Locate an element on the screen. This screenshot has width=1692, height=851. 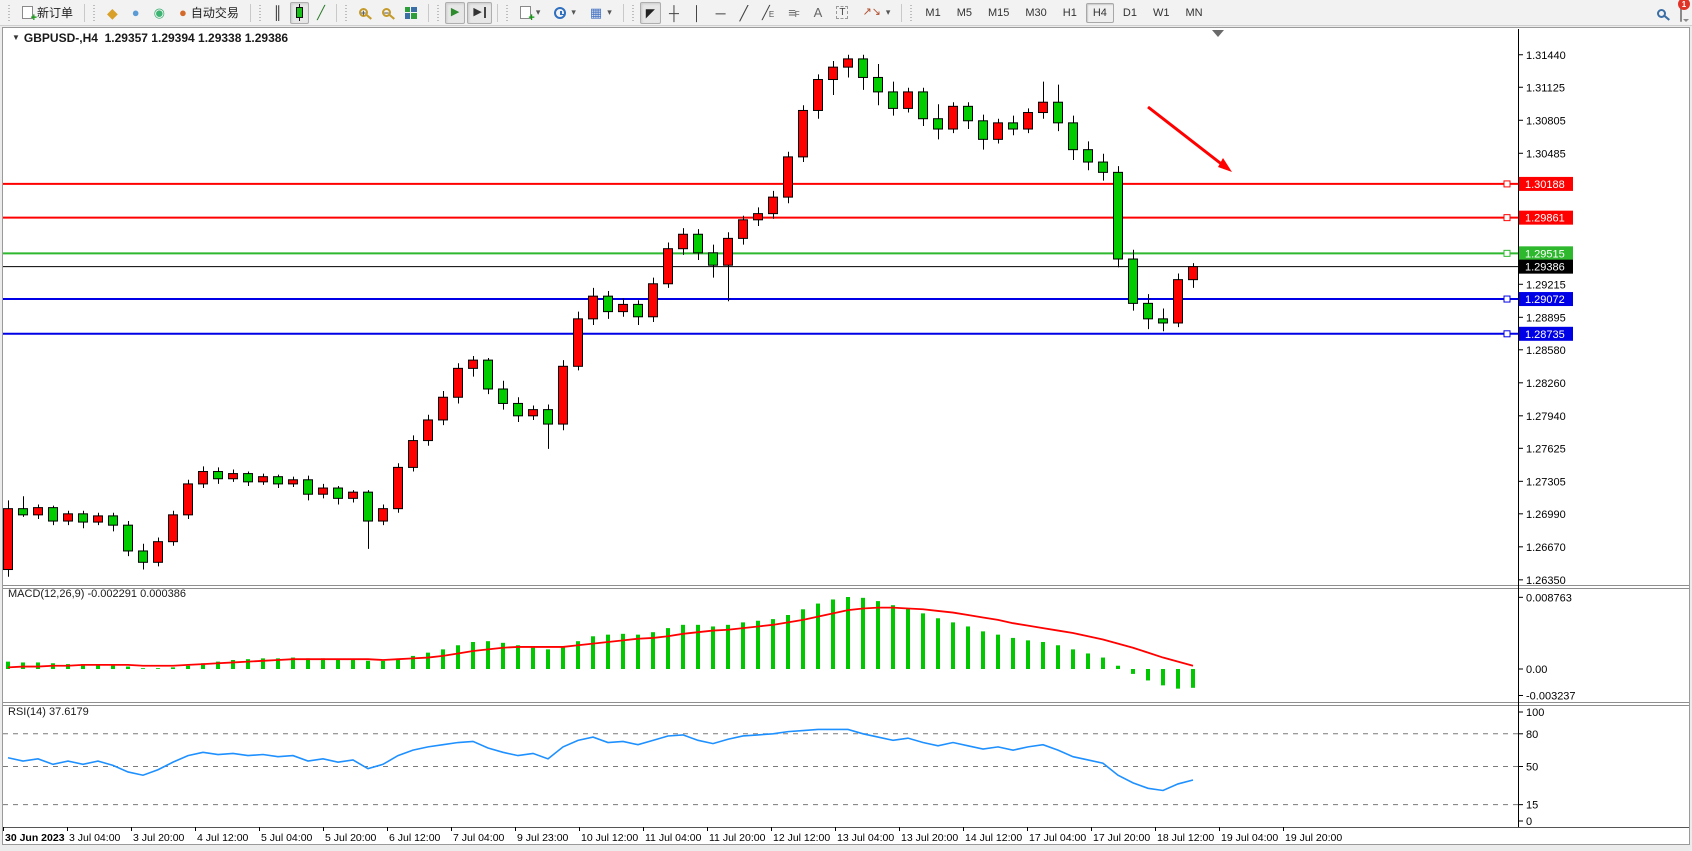
toolbar-button-cursor: ◤ is located at coordinates (650, 12).